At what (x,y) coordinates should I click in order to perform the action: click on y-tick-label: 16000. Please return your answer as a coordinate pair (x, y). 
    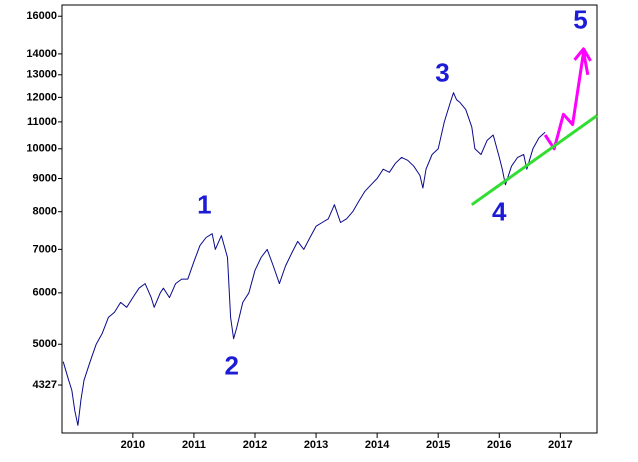
    Looking at the image, I should click on (41, 16).